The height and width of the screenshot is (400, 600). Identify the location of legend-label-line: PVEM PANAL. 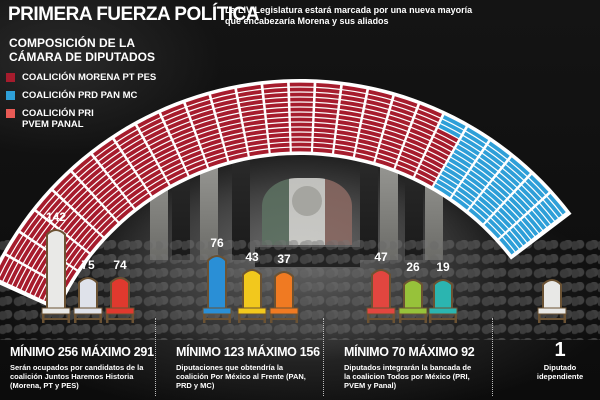
(53, 124).